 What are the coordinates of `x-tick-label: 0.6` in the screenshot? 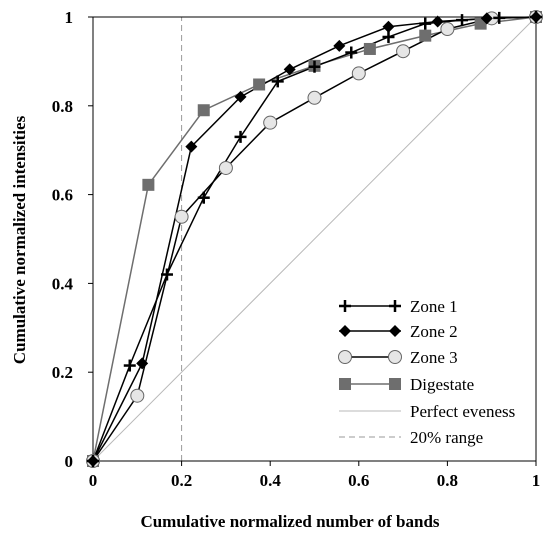 It's located at (358, 480).